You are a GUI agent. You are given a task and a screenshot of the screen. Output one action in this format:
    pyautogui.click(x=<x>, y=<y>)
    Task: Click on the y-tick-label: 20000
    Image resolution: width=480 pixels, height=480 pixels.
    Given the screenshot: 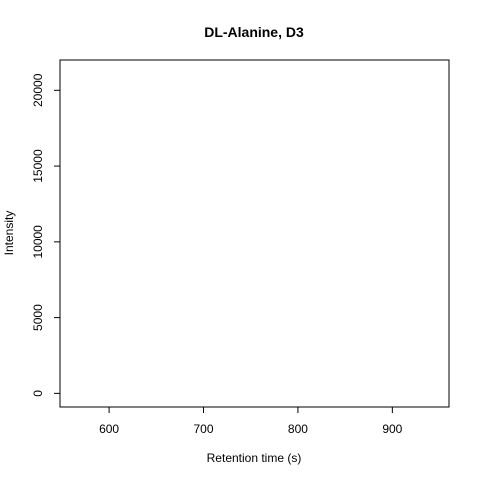 What is the action you would take?
    pyautogui.click(x=38, y=90)
    